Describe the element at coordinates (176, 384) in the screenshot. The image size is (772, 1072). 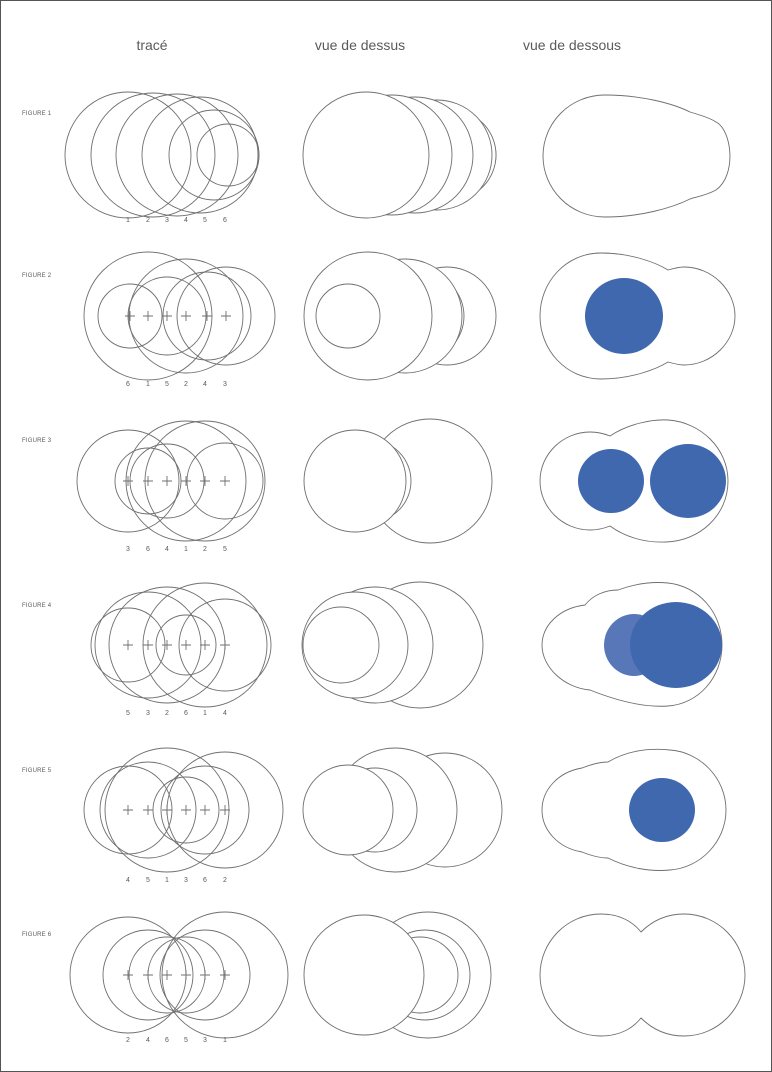
I see `figure-2-order-numbers: 6 1 5 2 4 3` at that location.